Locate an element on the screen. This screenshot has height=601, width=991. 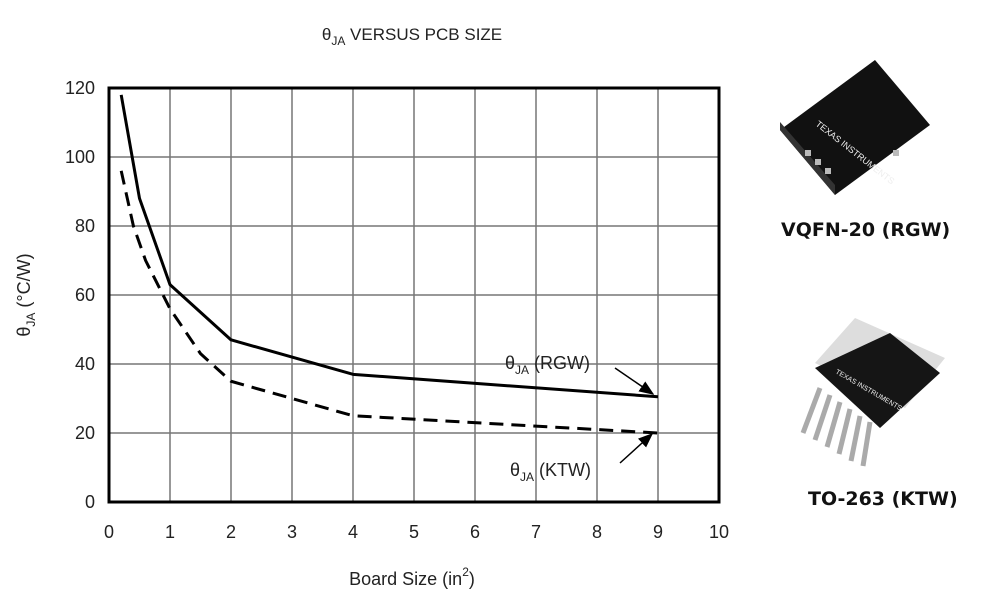
legend-label-ktw: θJA (KTW) is located at coordinates (550, 472).